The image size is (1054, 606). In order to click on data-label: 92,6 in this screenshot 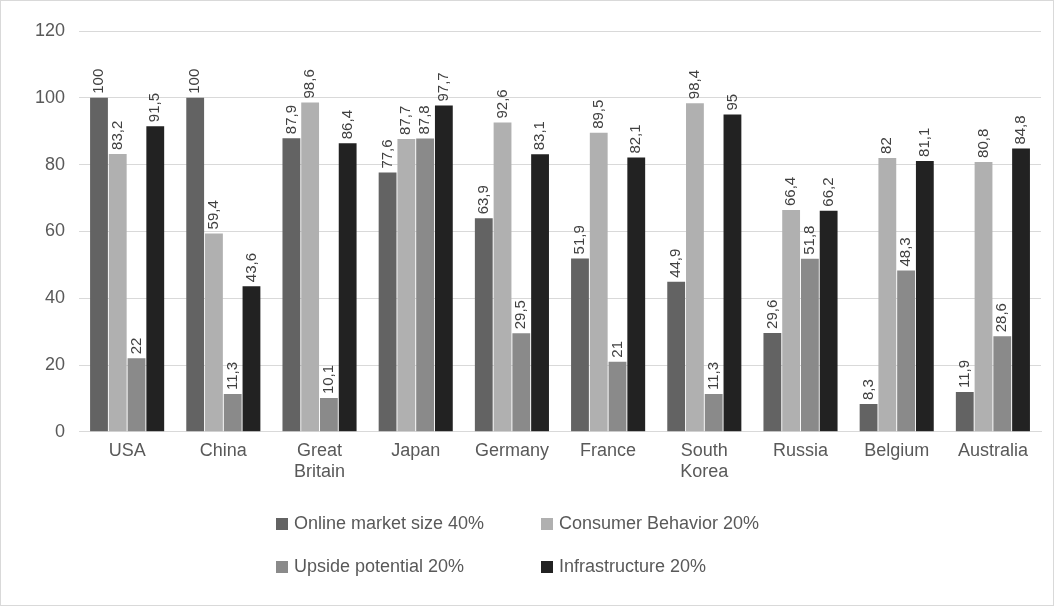, I will do `click(501, 104)`.